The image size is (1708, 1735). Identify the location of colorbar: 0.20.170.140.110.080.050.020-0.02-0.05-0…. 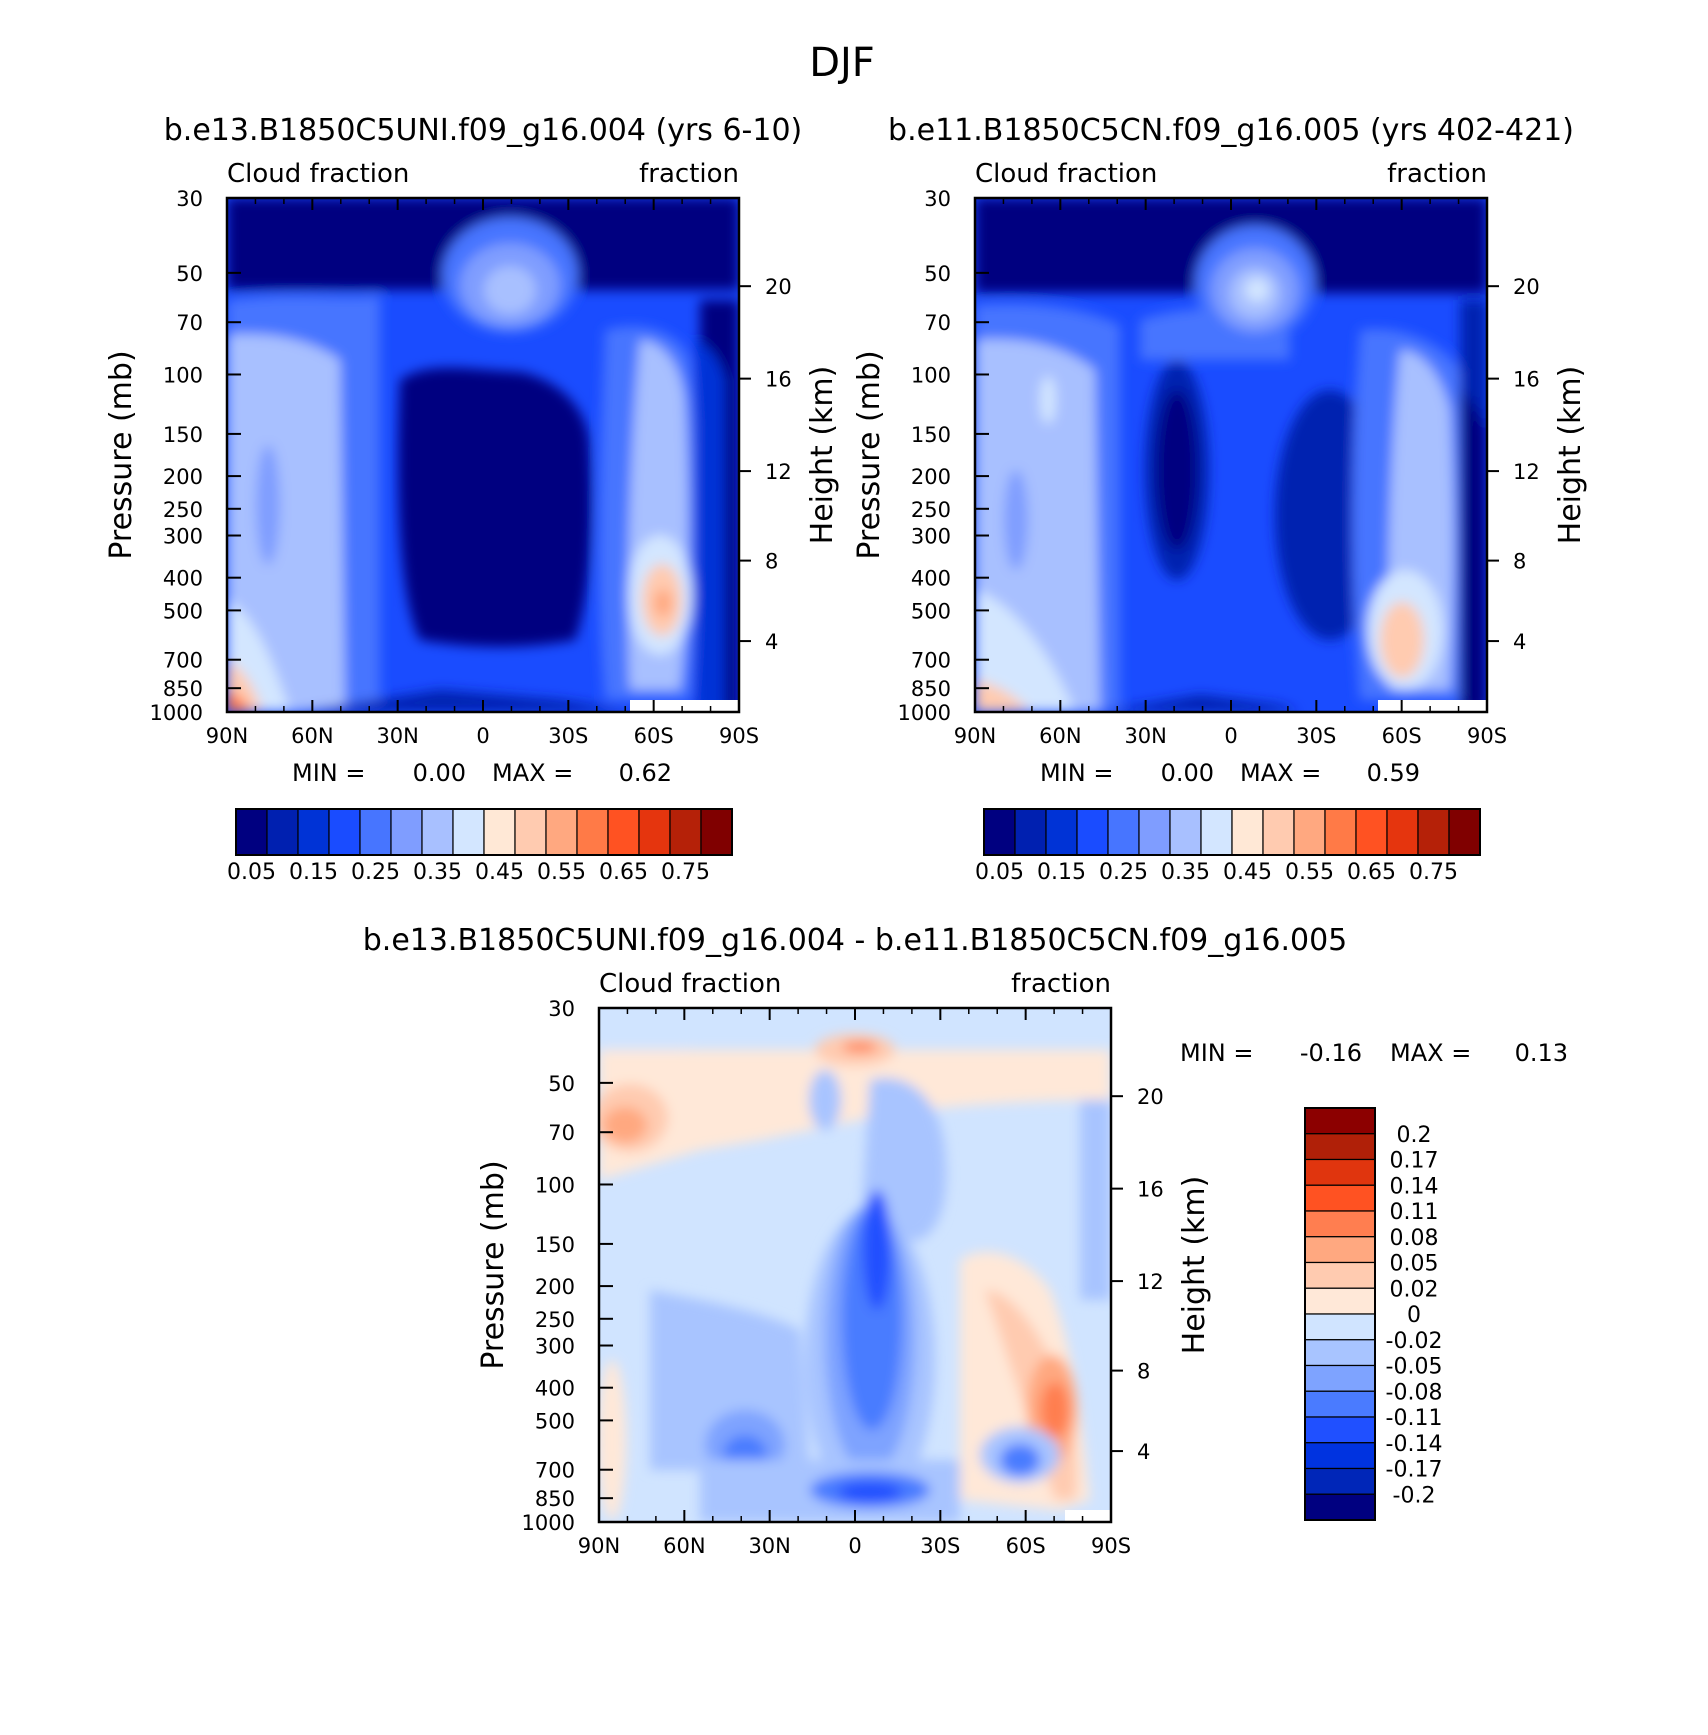
(1373, 1314).